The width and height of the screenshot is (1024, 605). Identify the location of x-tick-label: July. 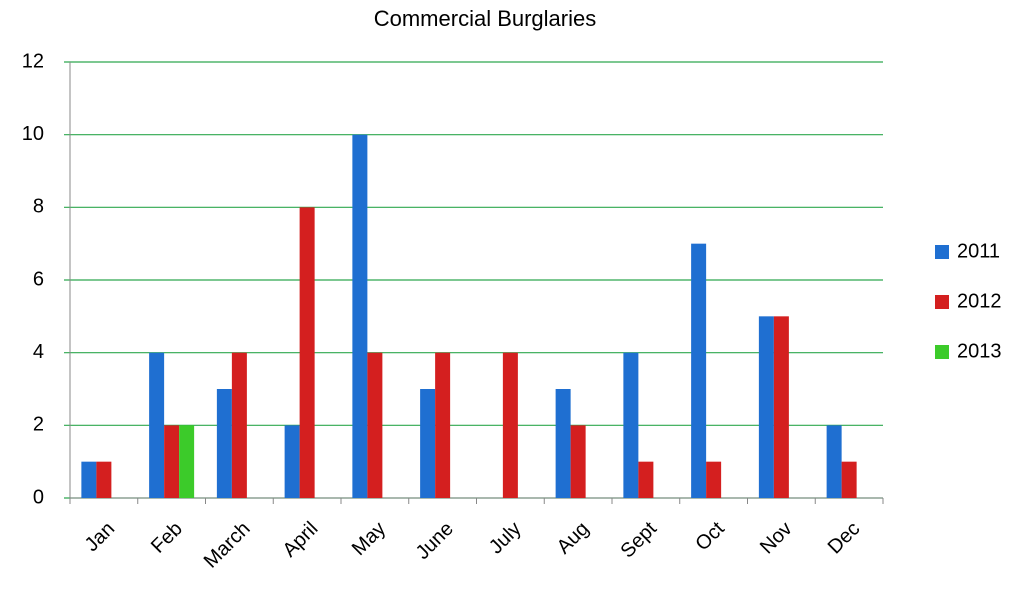
(505, 538).